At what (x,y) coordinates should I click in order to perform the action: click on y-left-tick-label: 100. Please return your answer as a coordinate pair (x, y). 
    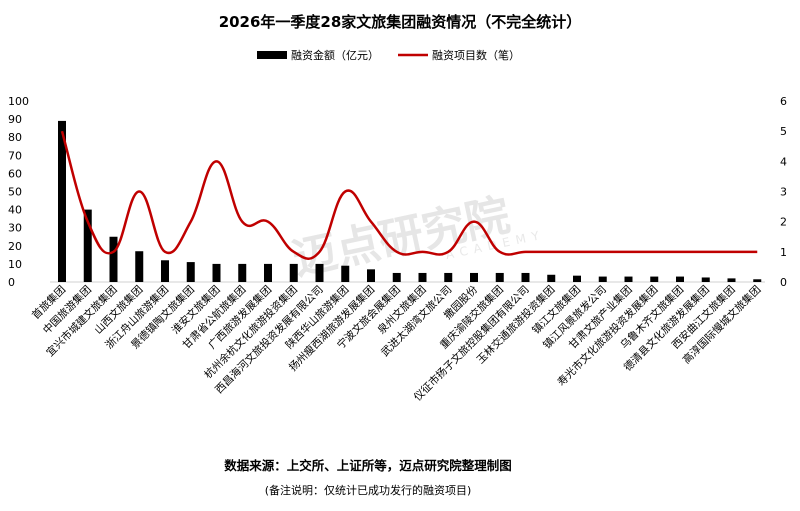
    Looking at the image, I should click on (18, 101).